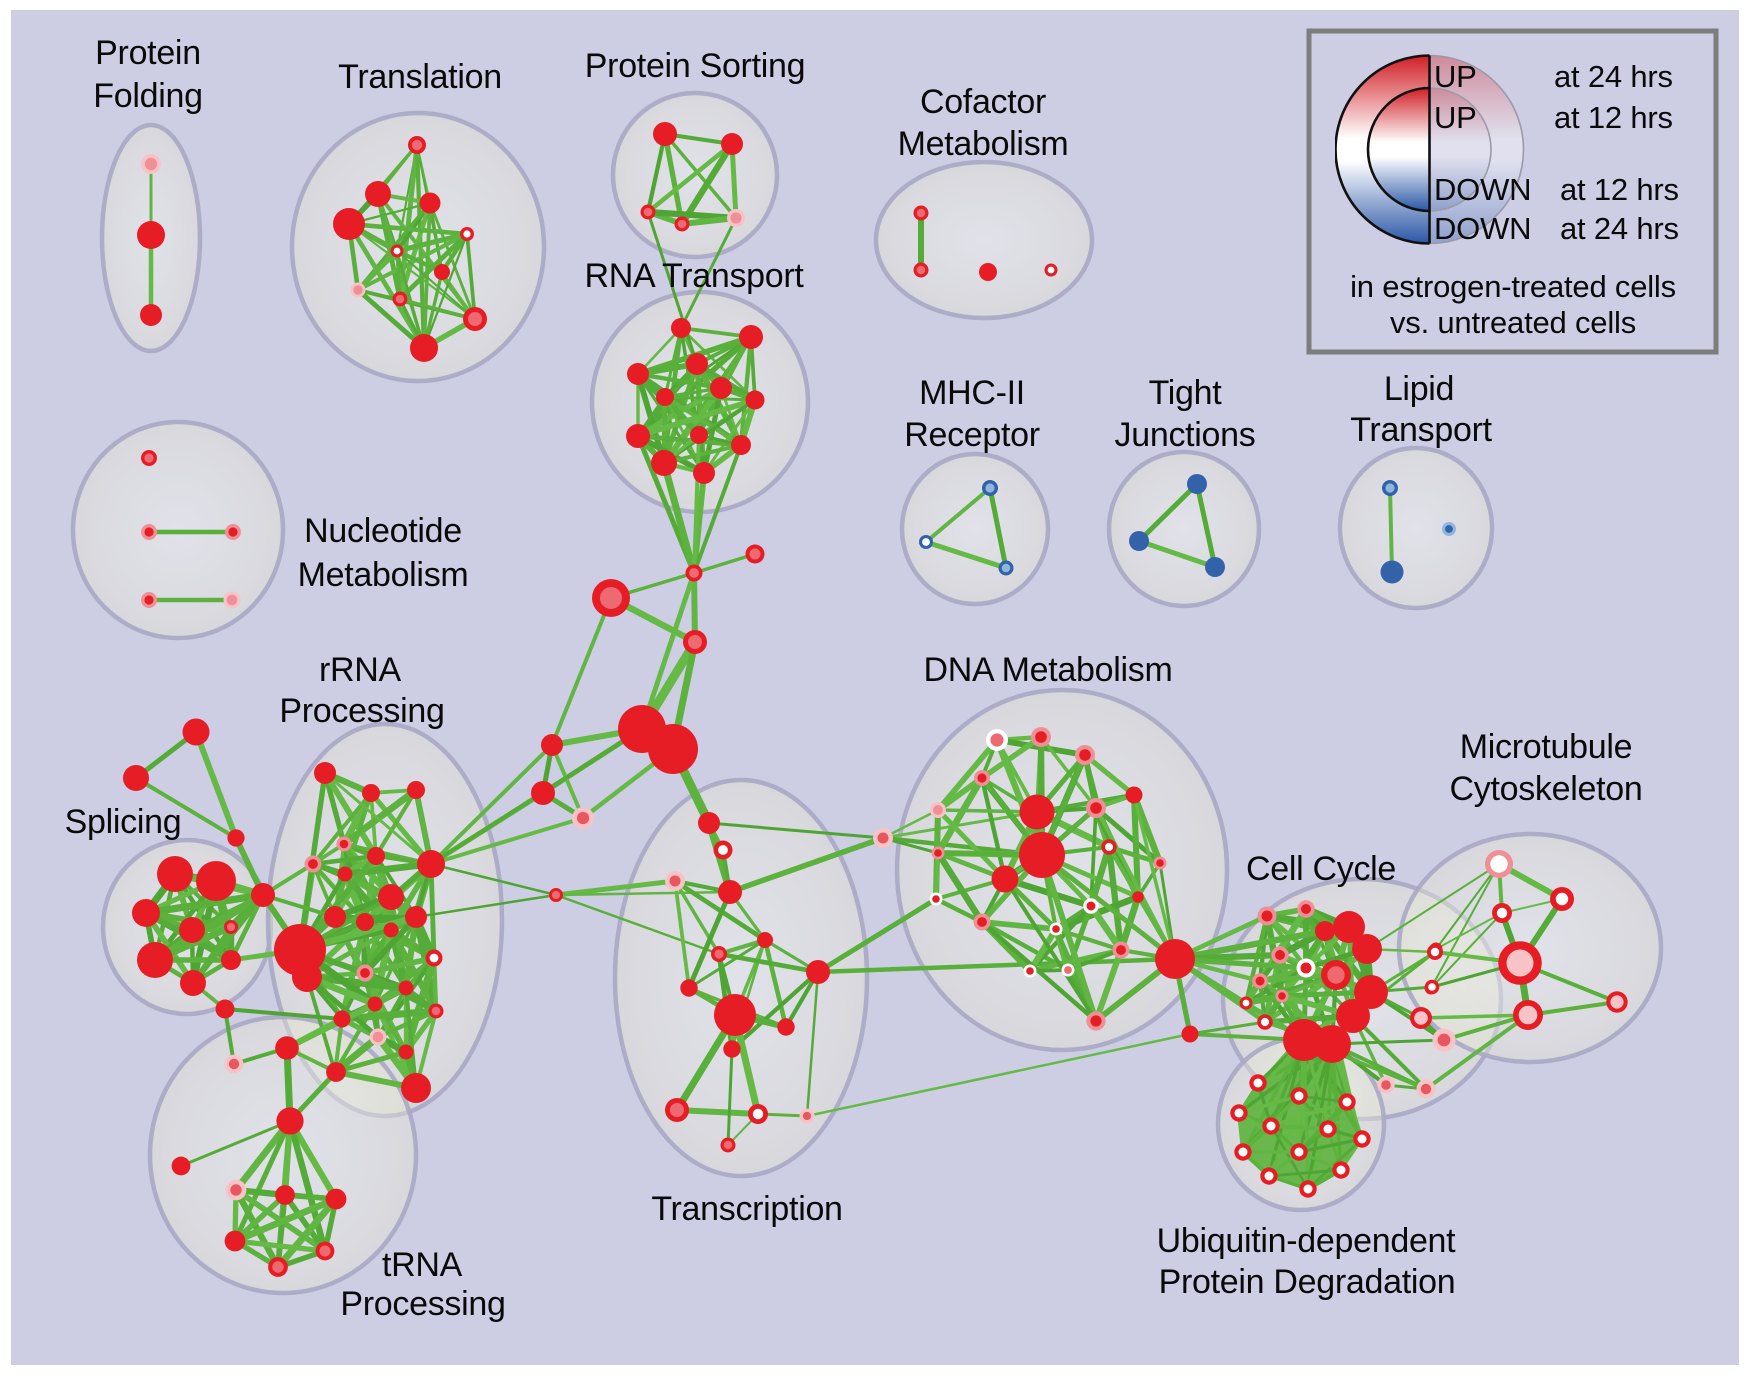 The image size is (1750, 1376). I want to click on svg-text: Transcription, so click(746, 1209).